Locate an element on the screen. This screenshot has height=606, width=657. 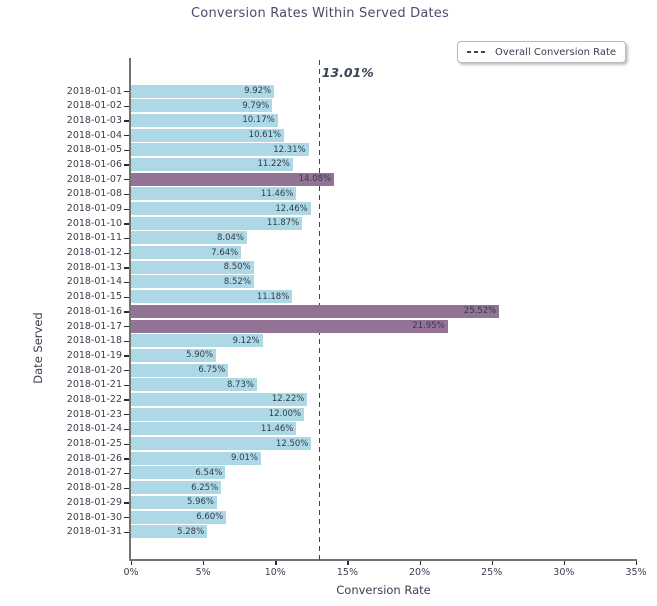
x-tick-label: 25% is located at coordinates (492, 572).